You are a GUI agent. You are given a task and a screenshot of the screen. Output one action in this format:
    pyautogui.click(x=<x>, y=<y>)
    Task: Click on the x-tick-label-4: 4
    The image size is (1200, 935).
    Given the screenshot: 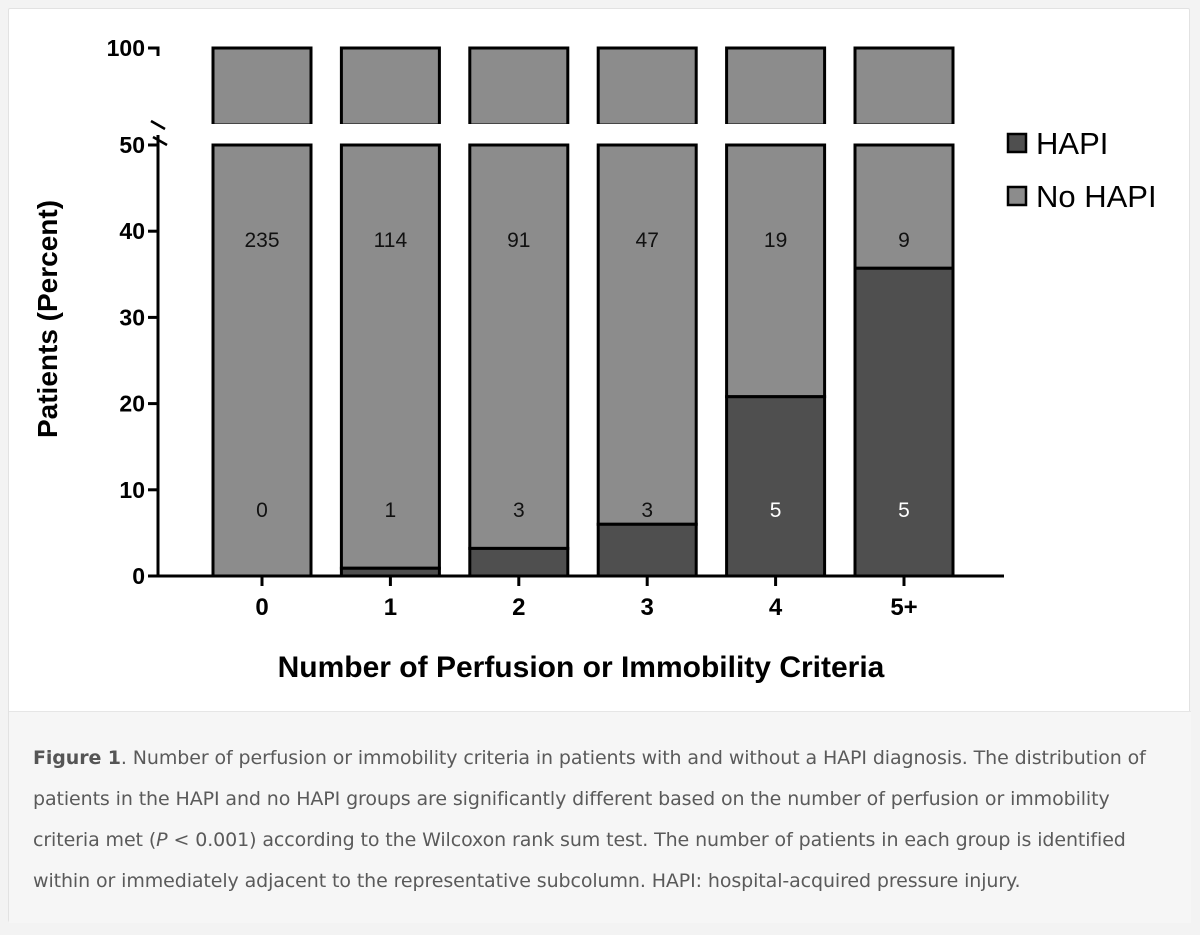 What is the action you would take?
    pyautogui.click(x=776, y=607)
    